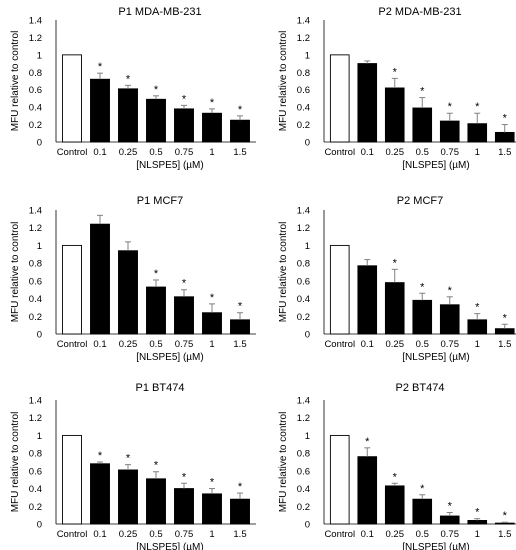  Describe the element at coordinates (160, 201) in the screenshot. I see `chart-title: P1 MCF7` at that location.